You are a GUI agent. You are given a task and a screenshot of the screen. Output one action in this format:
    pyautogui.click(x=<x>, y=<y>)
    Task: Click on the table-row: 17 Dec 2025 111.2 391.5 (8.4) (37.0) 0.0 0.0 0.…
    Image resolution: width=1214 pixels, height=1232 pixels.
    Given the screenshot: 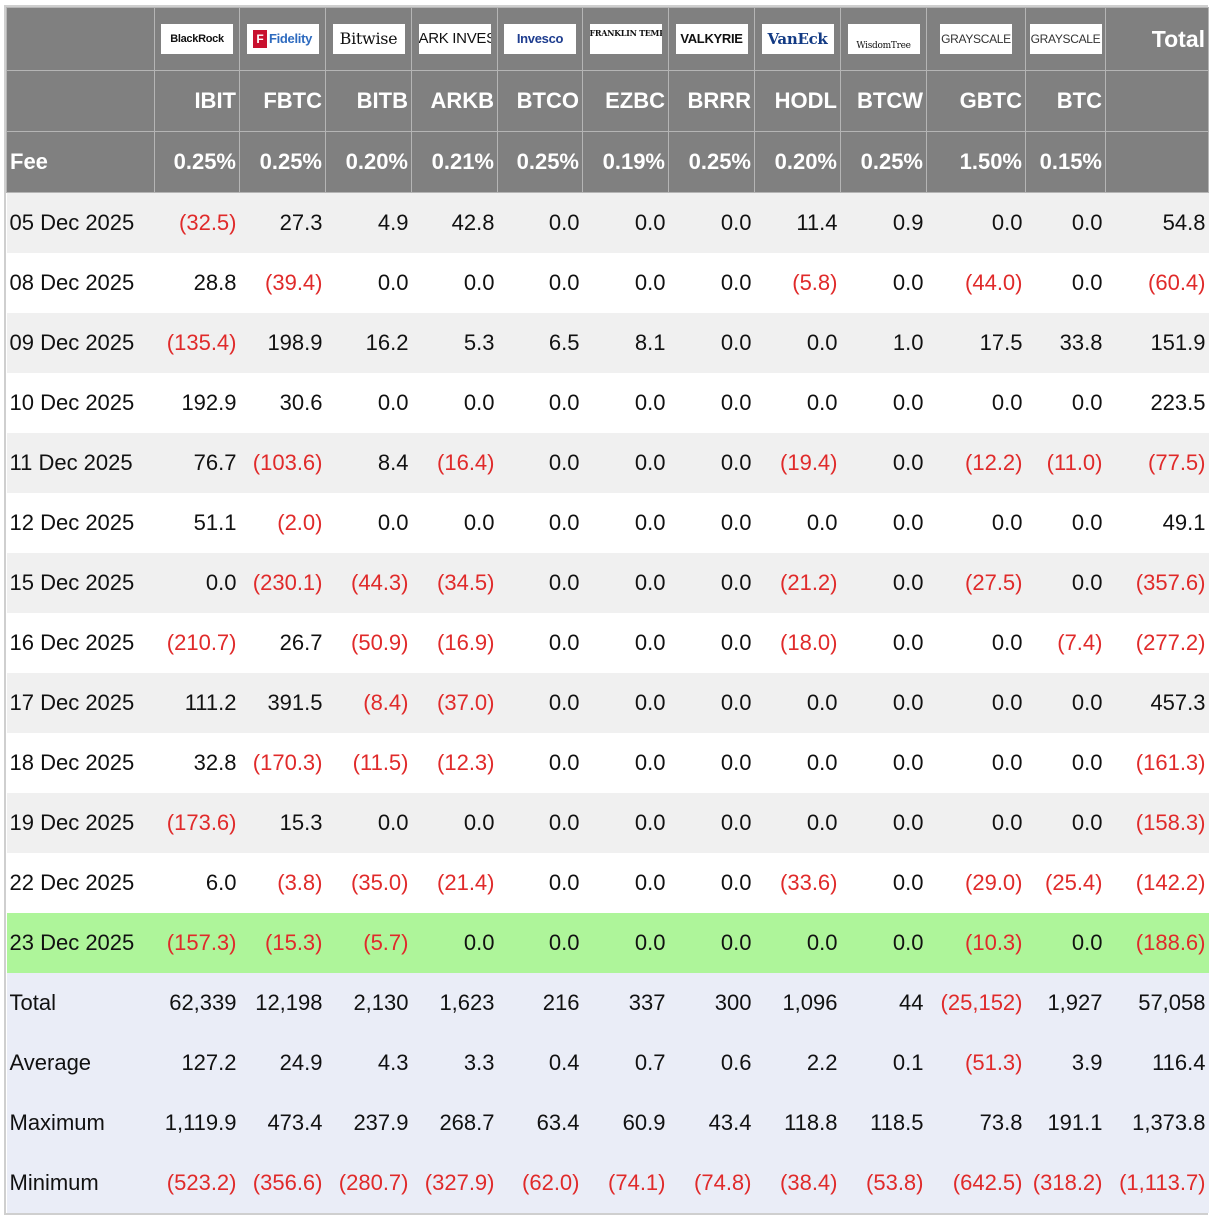 What is the action you would take?
    pyautogui.click(x=607, y=703)
    